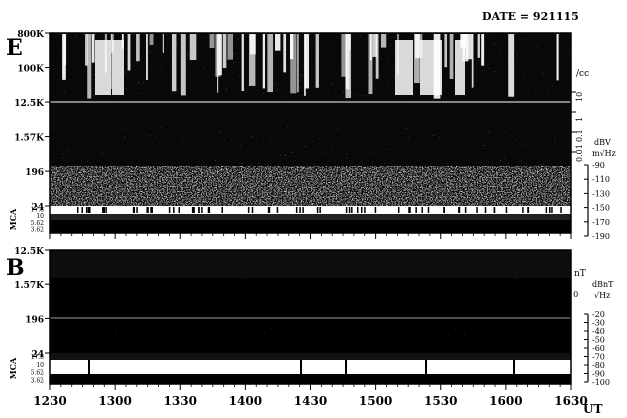  What do you see at coordinates (579, 153) in the screenshot?
I see `panel-e-density-tick-label: 0.01` at bounding box center [579, 153].